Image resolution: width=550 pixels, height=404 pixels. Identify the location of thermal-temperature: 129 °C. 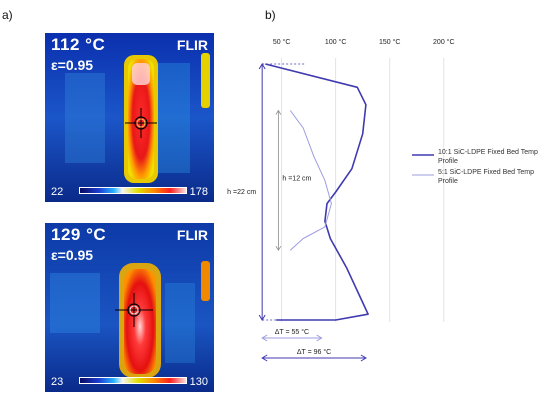
(79, 234).